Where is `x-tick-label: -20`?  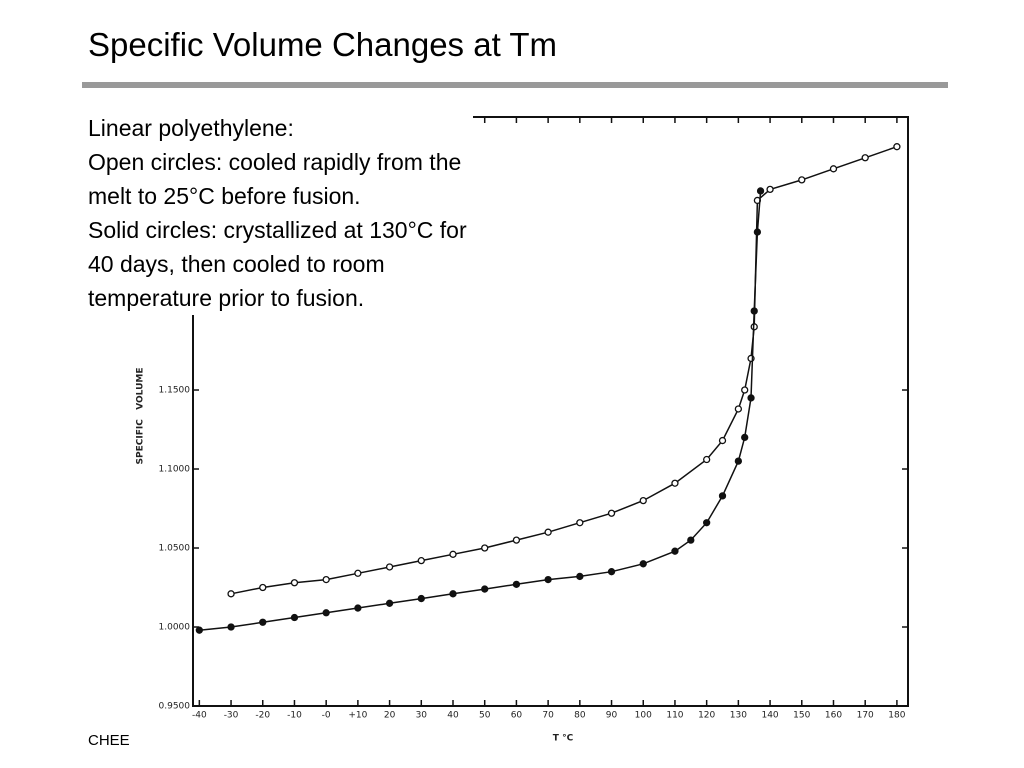 x-tick-label: -20 is located at coordinates (262, 716).